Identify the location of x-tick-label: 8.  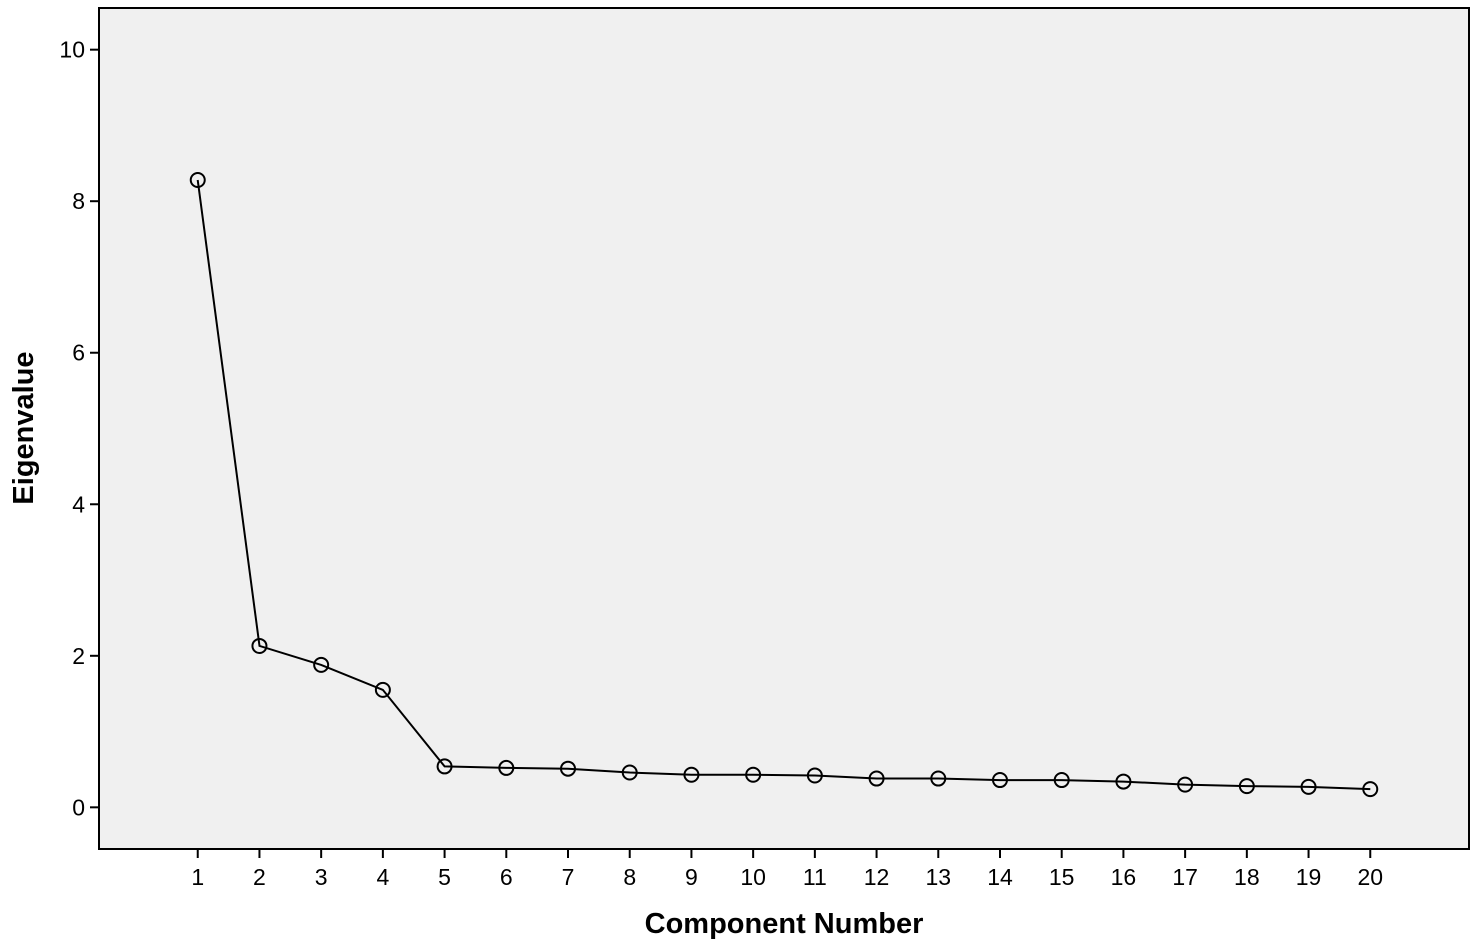
(629, 877).